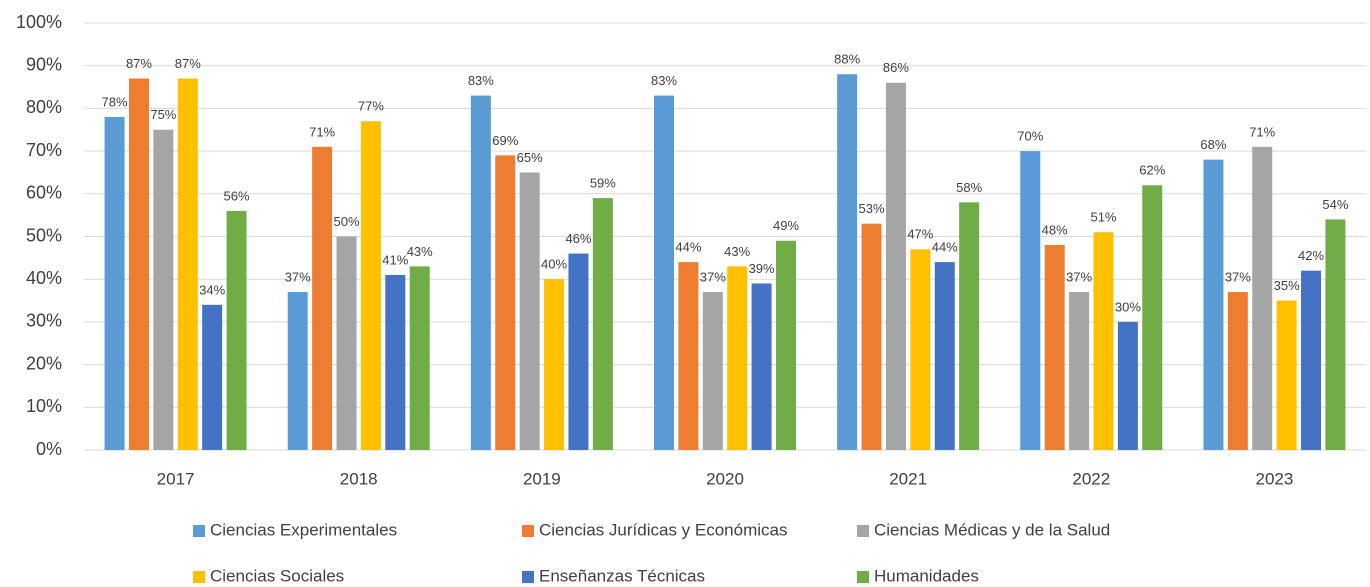 This screenshot has width=1370, height=587. I want to click on data-label: 53%, so click(872, 208).